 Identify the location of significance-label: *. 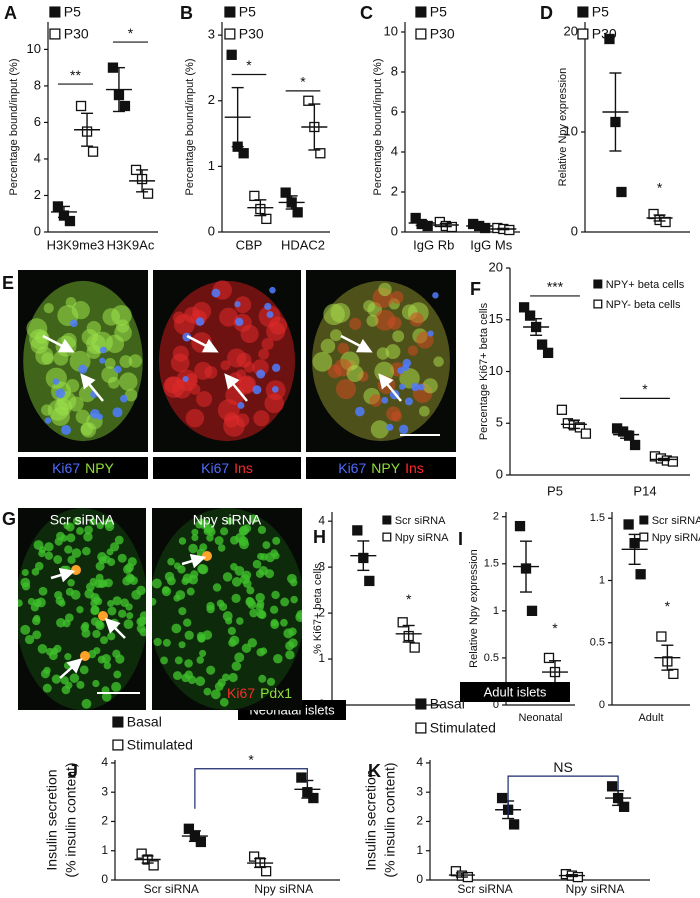
(409, 599).